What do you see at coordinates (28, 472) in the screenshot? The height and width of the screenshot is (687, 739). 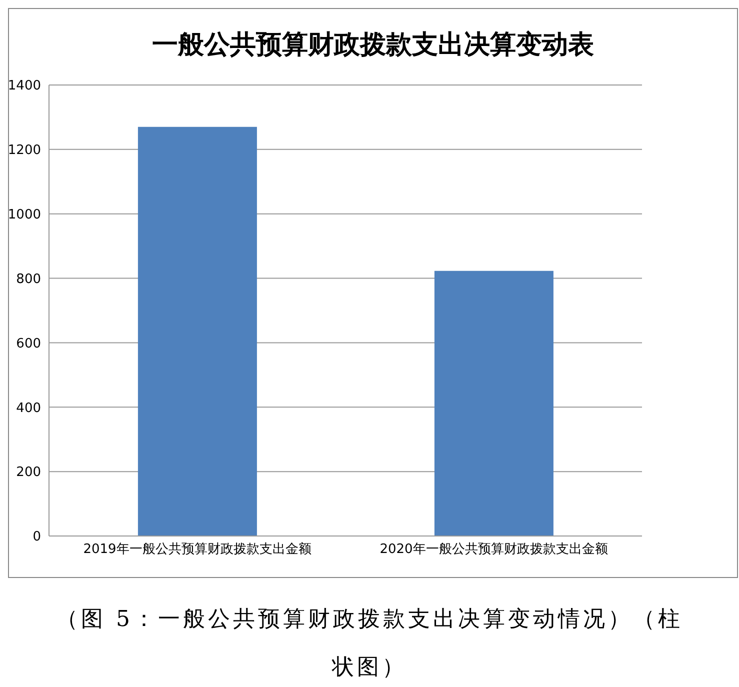 I see `y-tick-label: 200` at bounding box center [28, 472].